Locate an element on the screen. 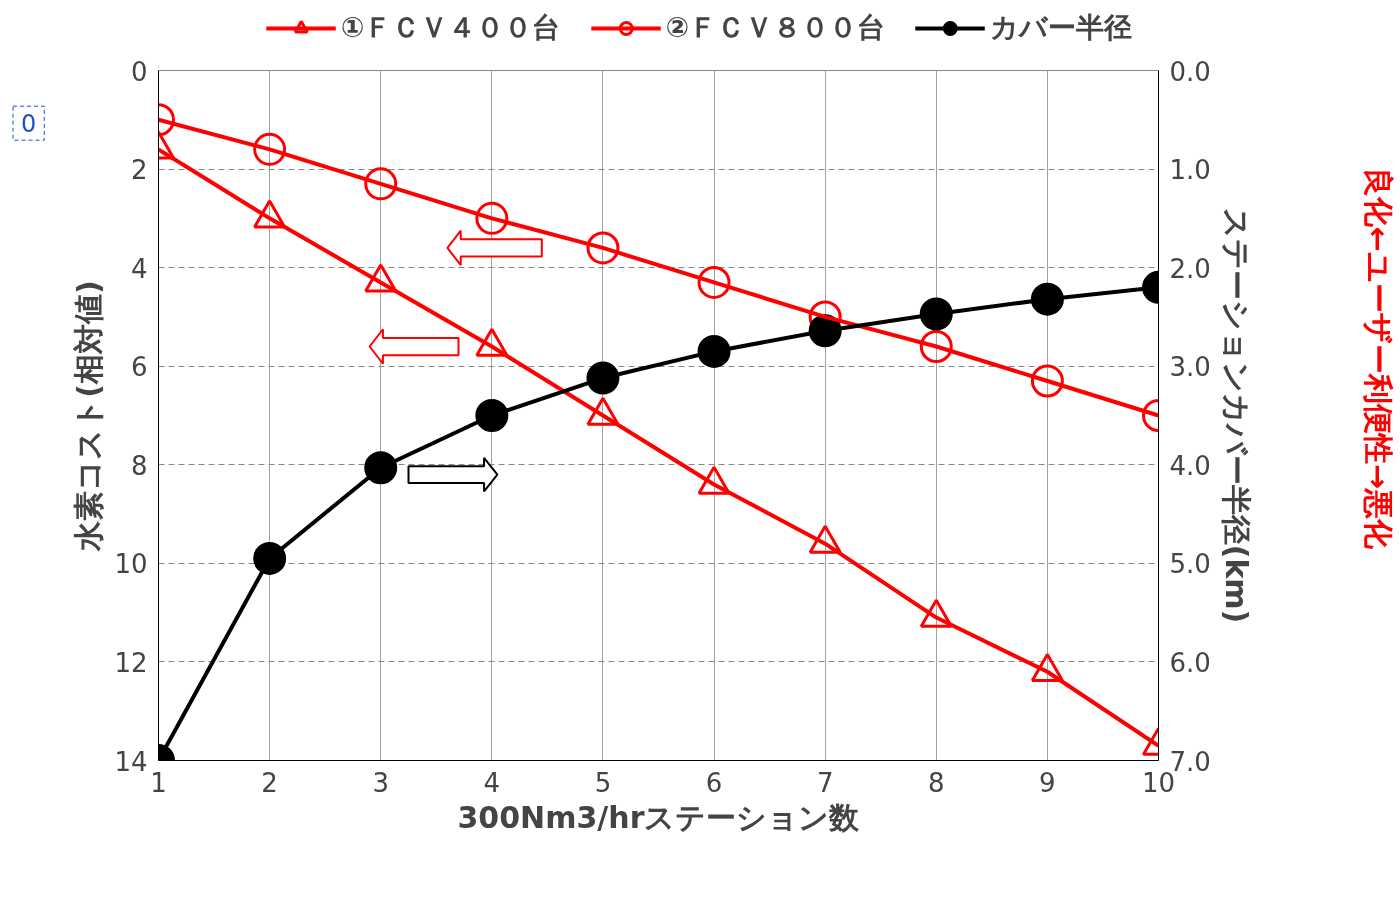 The width and height of the screenshot is (1400, 898). y-tick-label: 0 is located at coordinates (139, 71).